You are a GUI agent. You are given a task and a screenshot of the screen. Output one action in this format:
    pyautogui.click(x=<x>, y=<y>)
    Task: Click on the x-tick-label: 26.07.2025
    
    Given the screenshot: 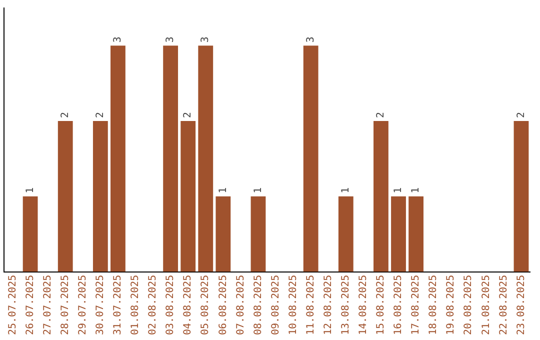 What is the action you would take?
    pyautogui.click(x=30, y=305)
    